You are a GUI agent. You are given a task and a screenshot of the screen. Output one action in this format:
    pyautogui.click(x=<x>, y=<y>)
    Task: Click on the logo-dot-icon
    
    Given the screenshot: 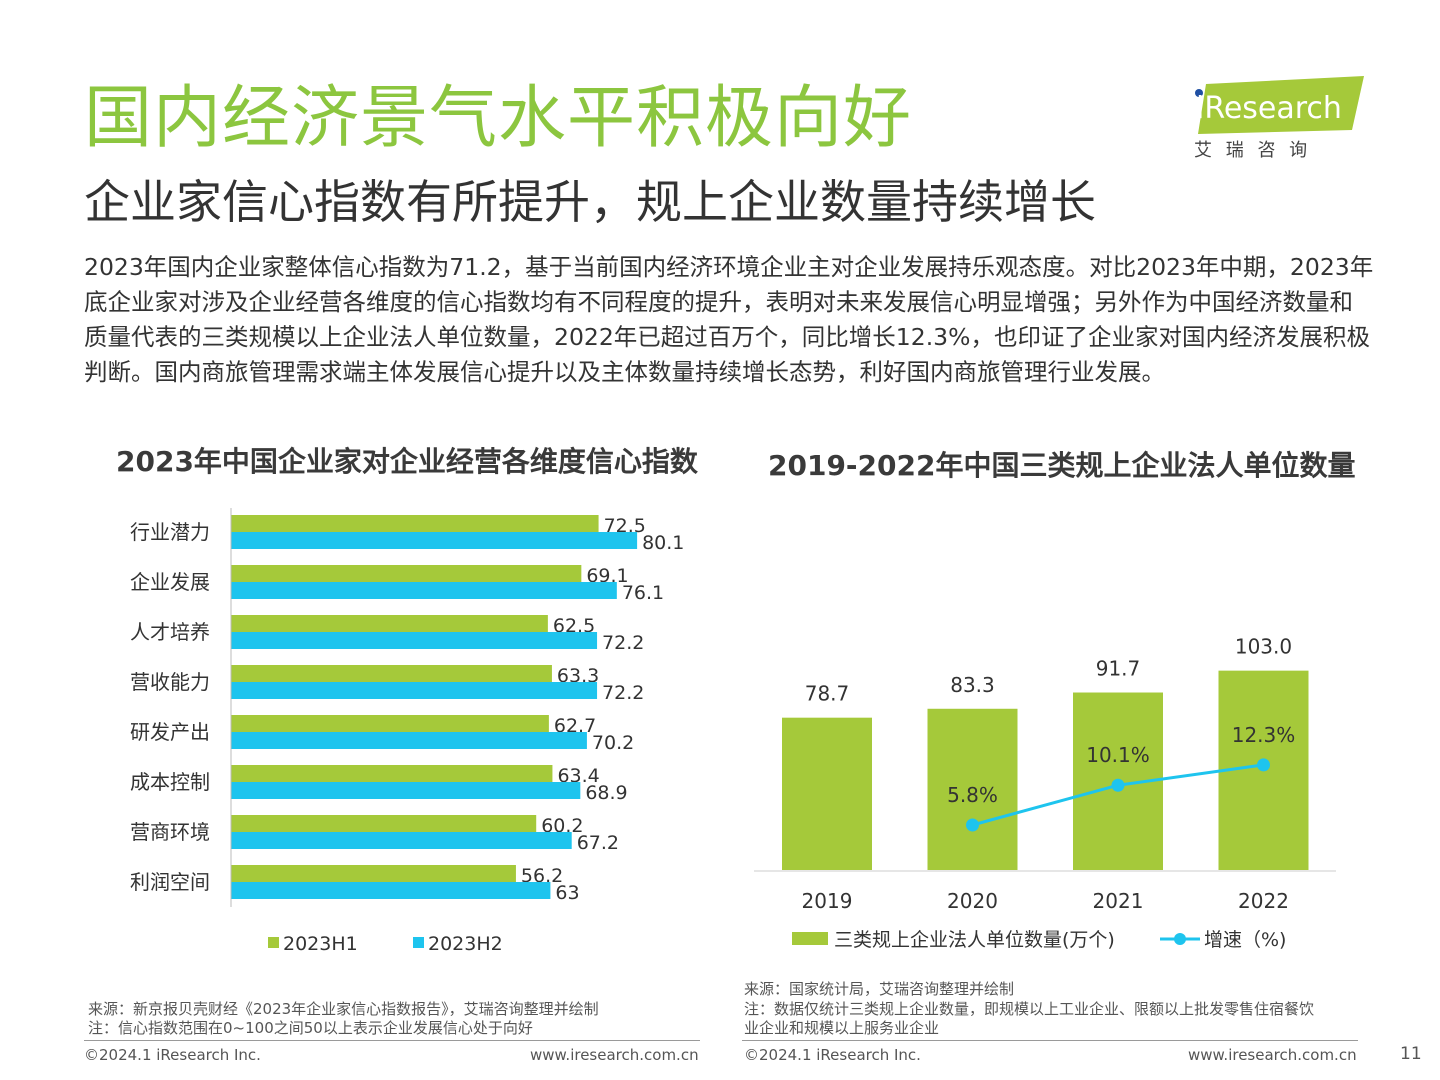 What is the action you would take?
    pyautogui.click(x=1199, y=93)
    